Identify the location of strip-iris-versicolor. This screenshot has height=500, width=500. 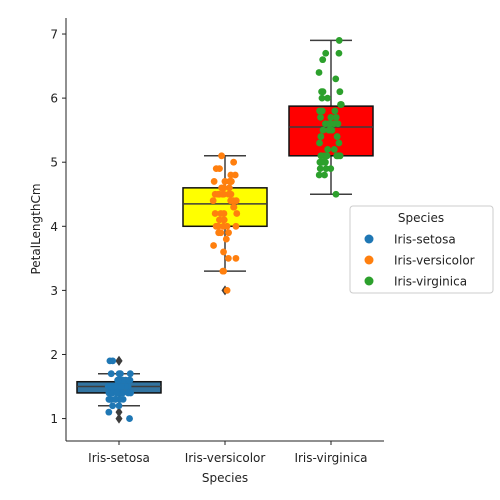
(225, 223).